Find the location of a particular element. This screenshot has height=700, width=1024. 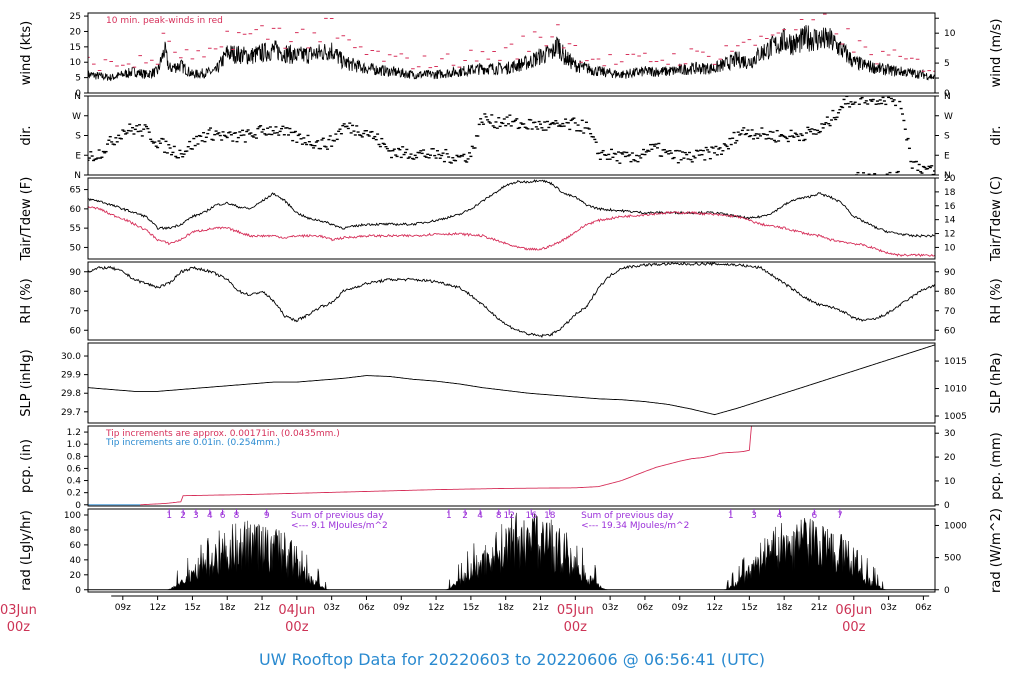

y-tick-label-left: 5 is located at coordinates (78, 79).